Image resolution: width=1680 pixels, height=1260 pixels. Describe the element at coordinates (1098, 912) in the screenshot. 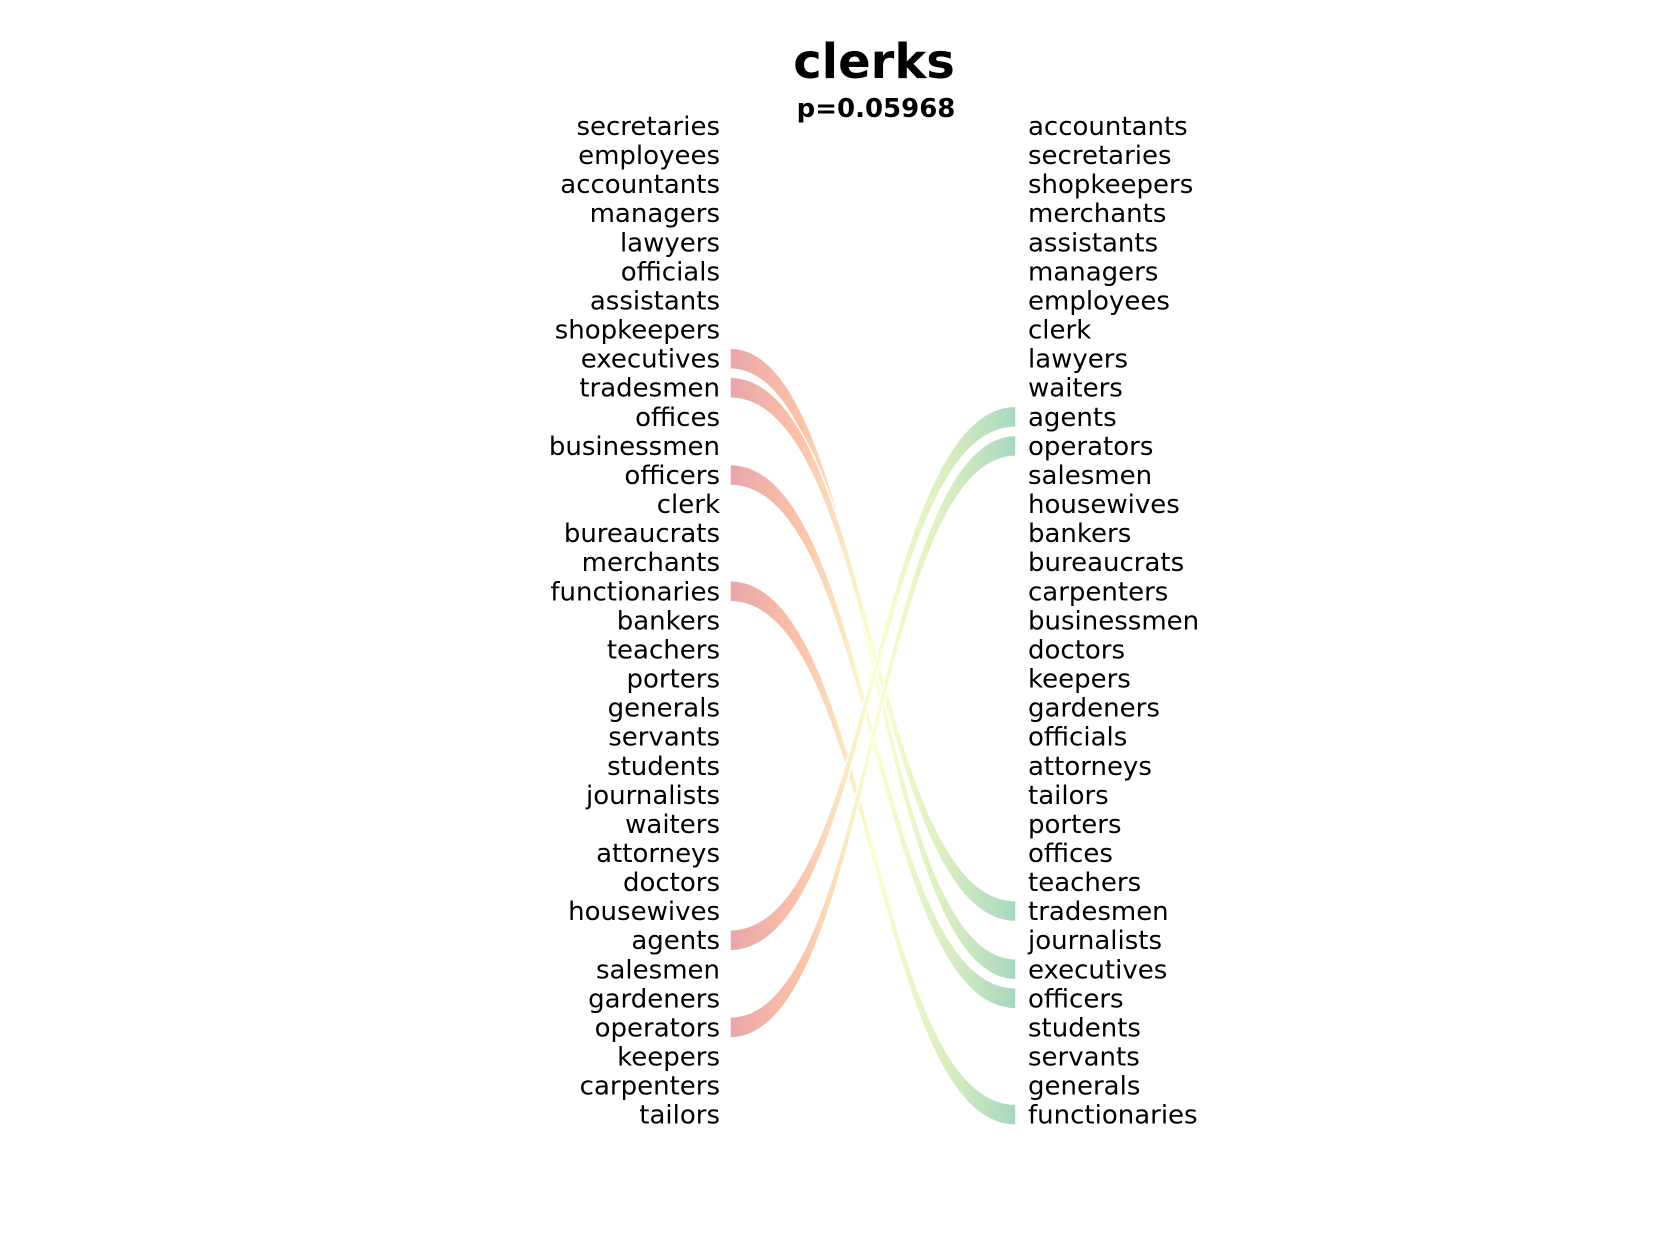

I see `right-label-tradesmen: tradesmen` at that location.